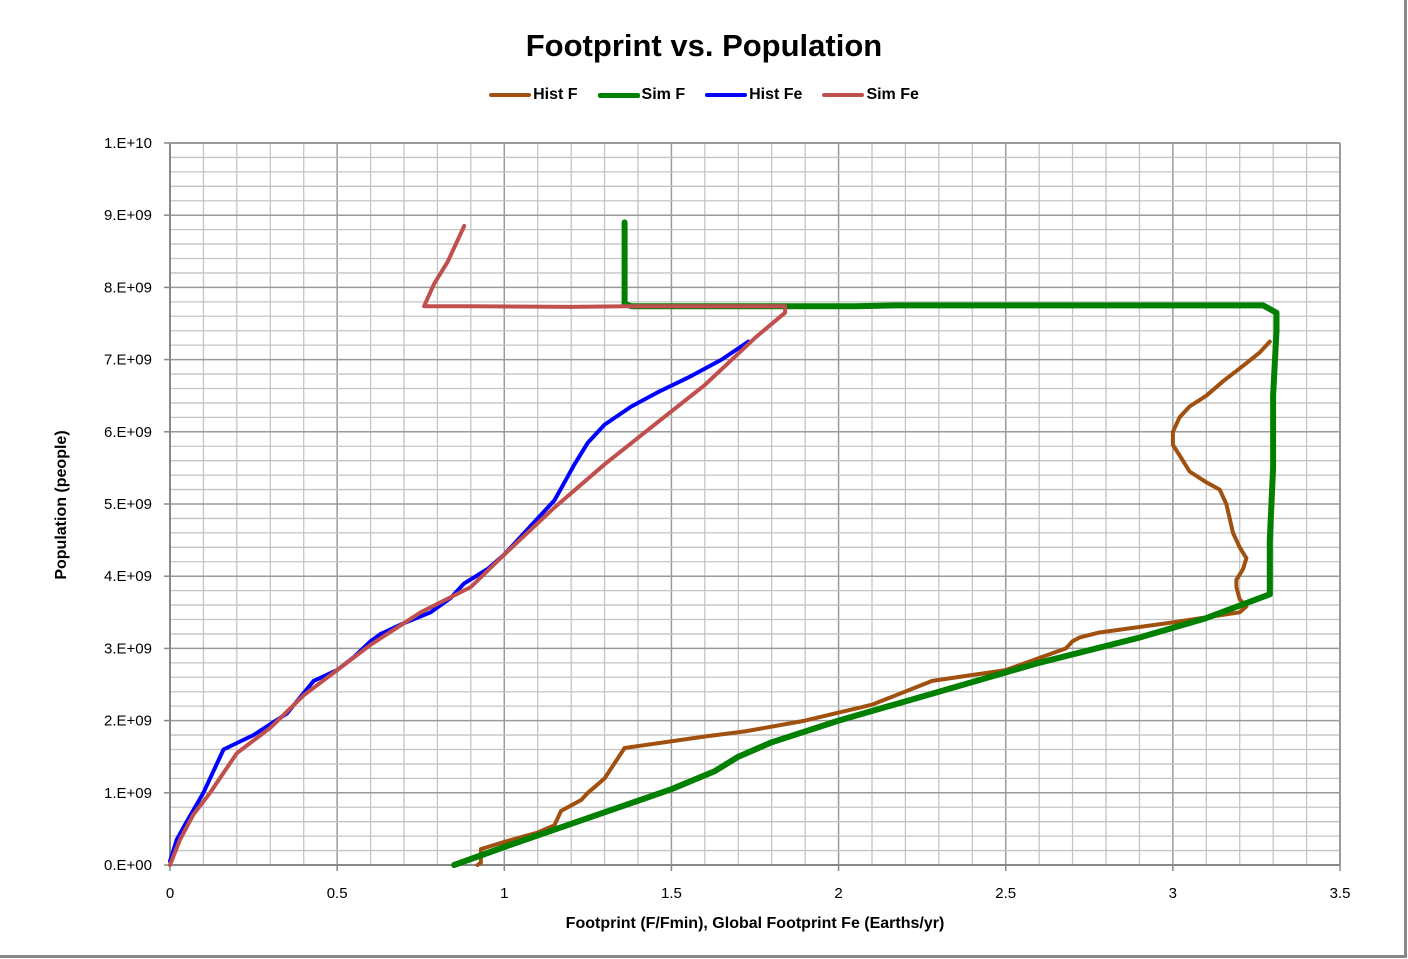 This screenshot has width=1408, height=959. I want to click on legend-label: Sim Fe, so click(892, 94).